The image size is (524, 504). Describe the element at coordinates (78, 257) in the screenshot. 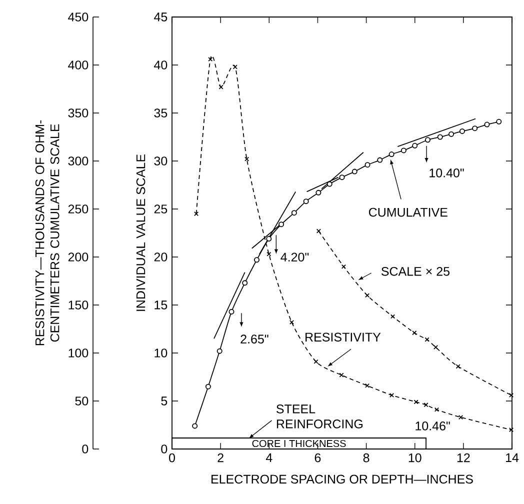

I see `y2-tick-label: 200` at that location.